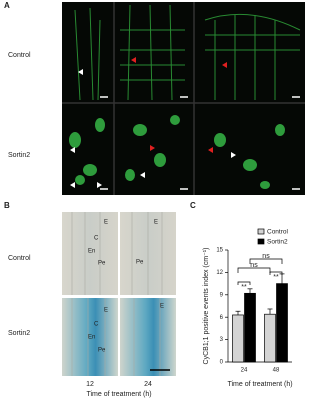 The height and width of the screenshot is (400, 320). Describe the element at coordinates (193, 205) in the screenshot. I see `panel-label: C` at that location.